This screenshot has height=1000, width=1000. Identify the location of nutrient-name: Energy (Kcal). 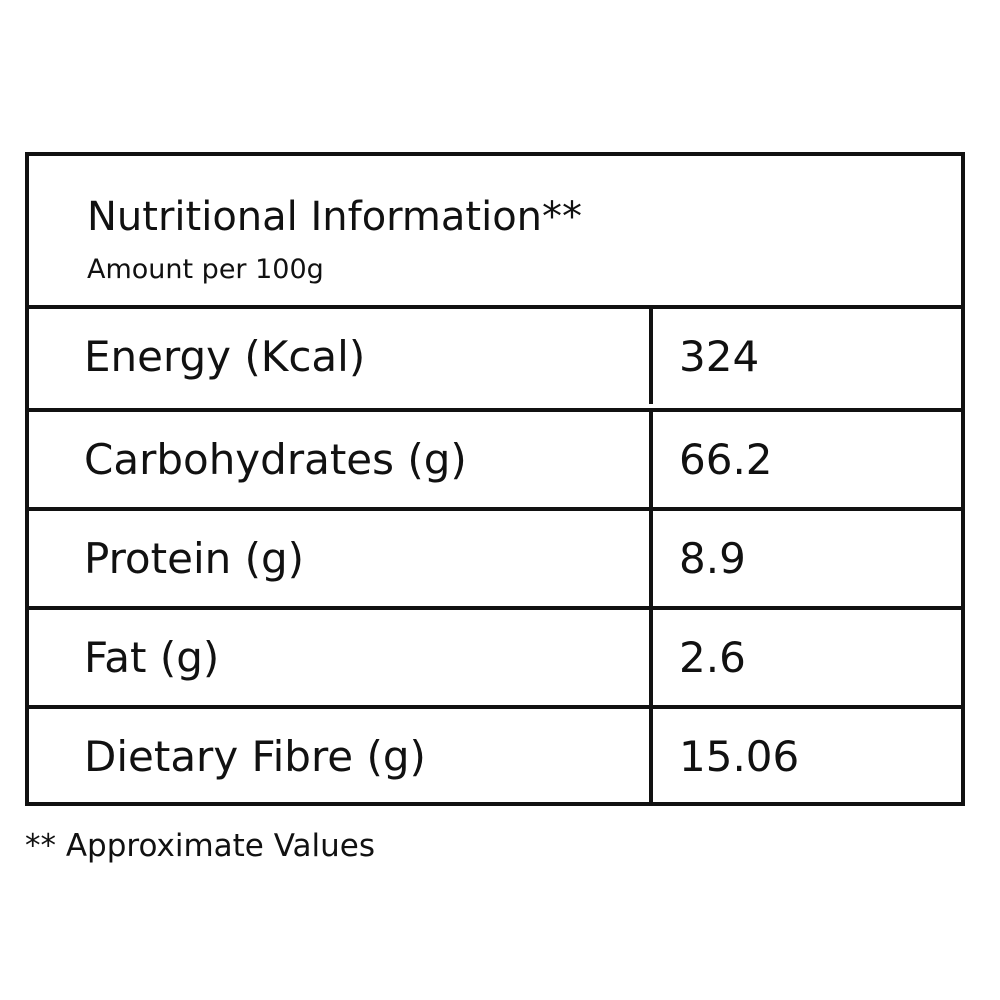
(225, 356).